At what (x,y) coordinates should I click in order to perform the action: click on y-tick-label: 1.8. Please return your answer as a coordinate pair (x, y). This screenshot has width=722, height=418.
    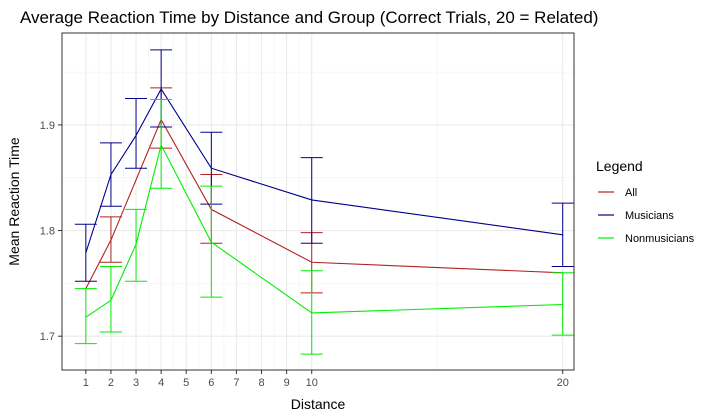
    Looking at the image, I should click on (47, 232).